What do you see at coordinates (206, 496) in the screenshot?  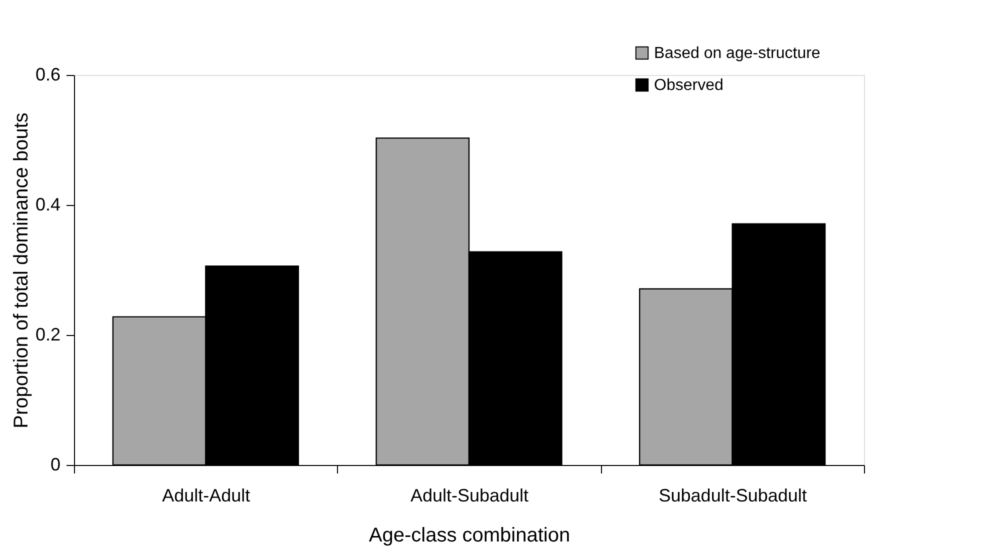 I see `x-tick-label: Adult-Adult` at bounding box center [206, 496].